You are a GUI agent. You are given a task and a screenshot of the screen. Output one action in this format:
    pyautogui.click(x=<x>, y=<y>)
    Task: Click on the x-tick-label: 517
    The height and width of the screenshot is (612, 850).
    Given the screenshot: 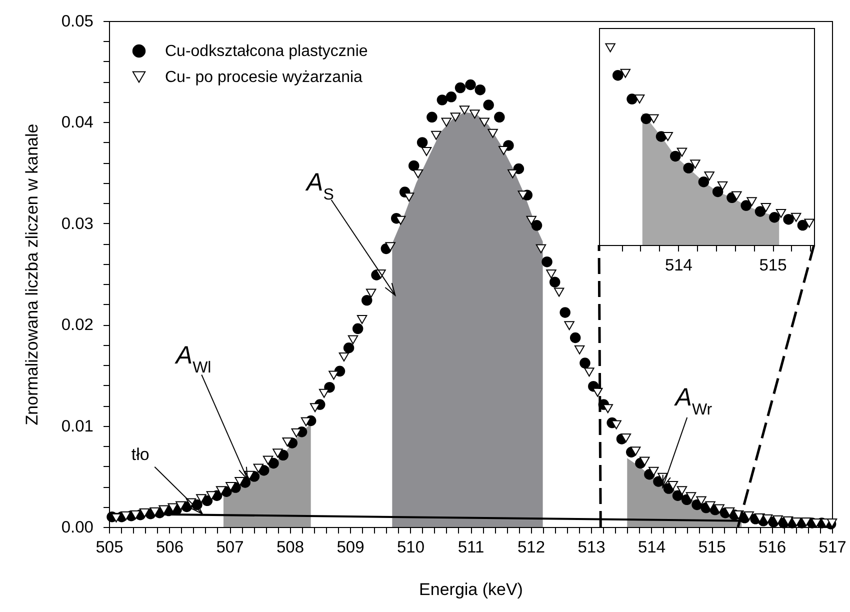 What is the action you would take?
    pyautogui.click(x=832, y=547)
    